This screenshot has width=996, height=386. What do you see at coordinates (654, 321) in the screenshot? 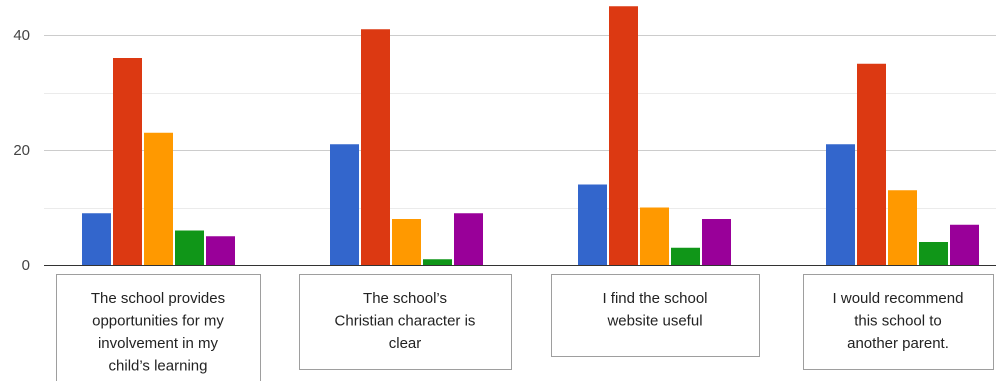
I see `category-label-line: website useful` at bounding box center [654, 321].